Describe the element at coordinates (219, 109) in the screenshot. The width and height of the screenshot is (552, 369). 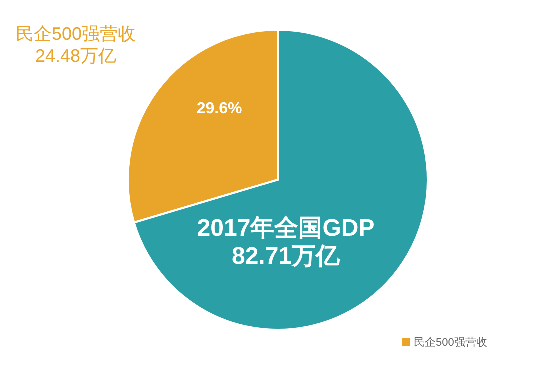
I see `data-label: 29.6%` at that location.